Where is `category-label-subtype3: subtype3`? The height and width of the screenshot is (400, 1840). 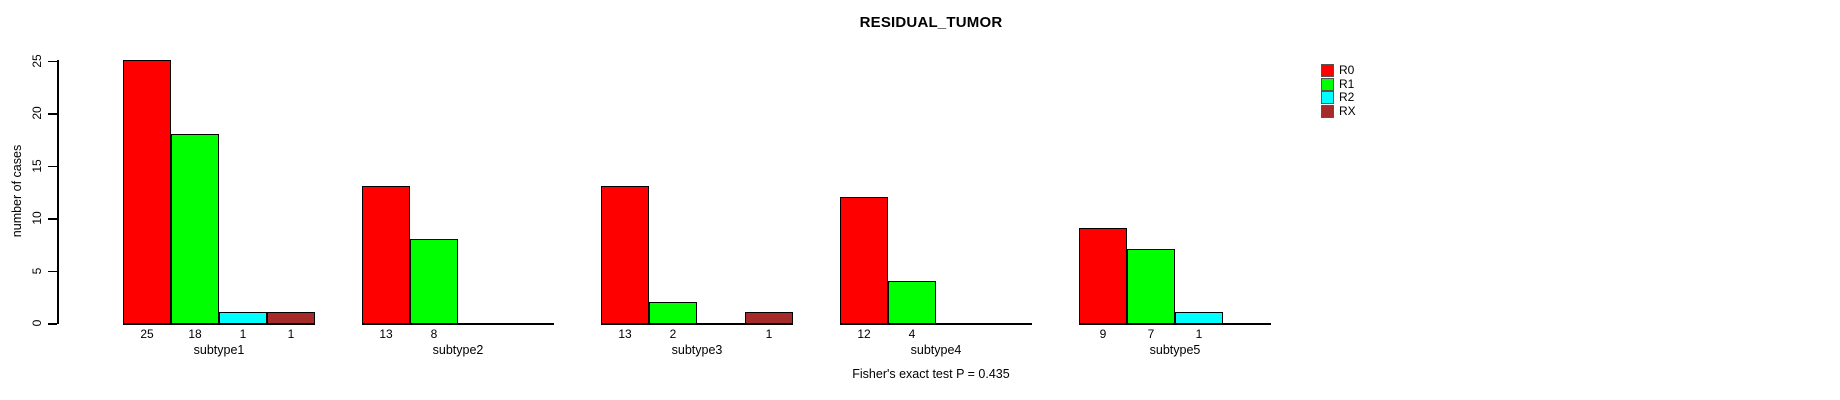
category-label-subtype3: subtype3 is located at coordinates (697, 350).